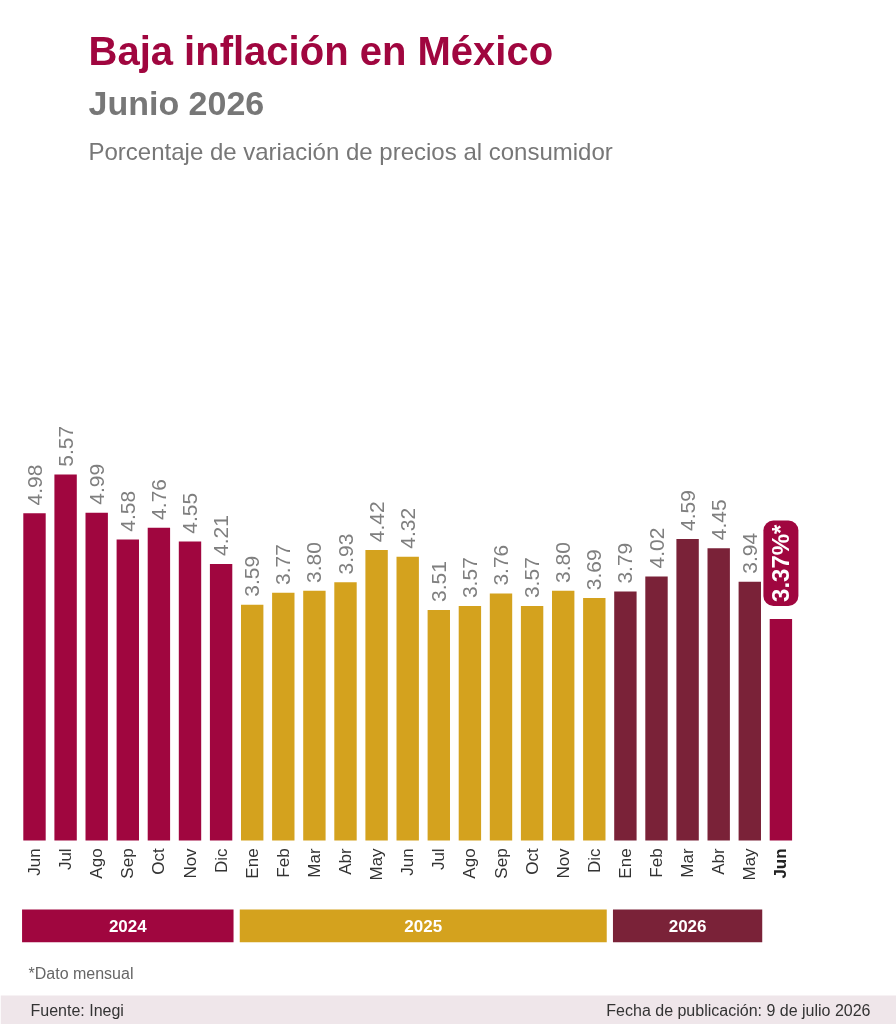  I want to click on source-note: Fuente: Inegi, so click(77, 1010).